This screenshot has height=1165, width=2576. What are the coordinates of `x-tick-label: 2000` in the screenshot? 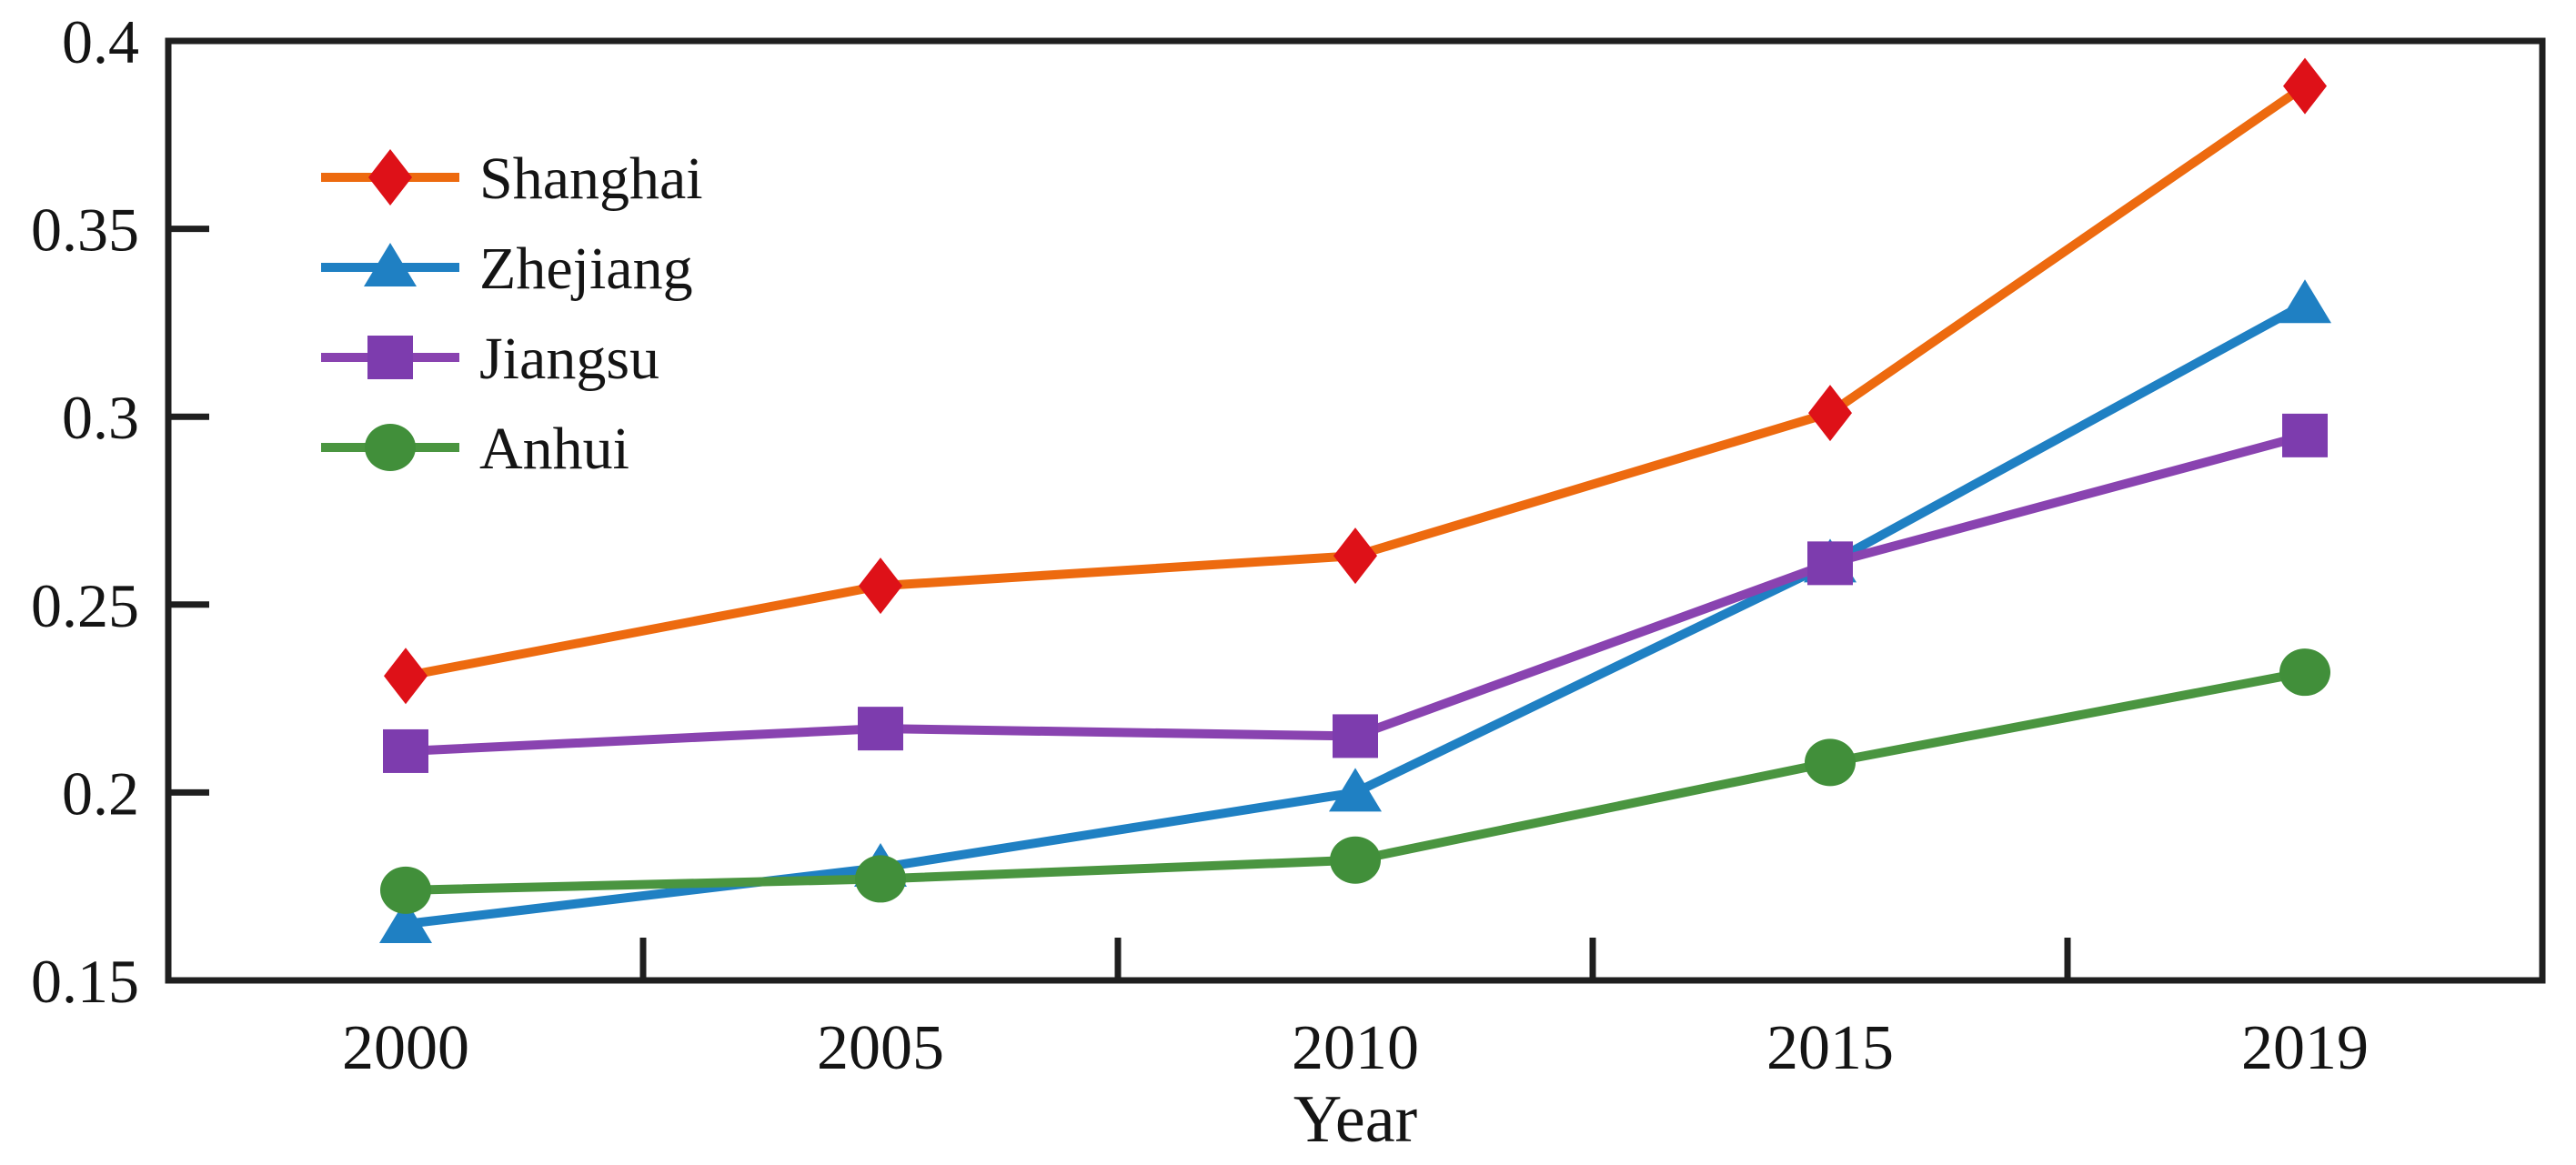 It's located at (405, 1048).